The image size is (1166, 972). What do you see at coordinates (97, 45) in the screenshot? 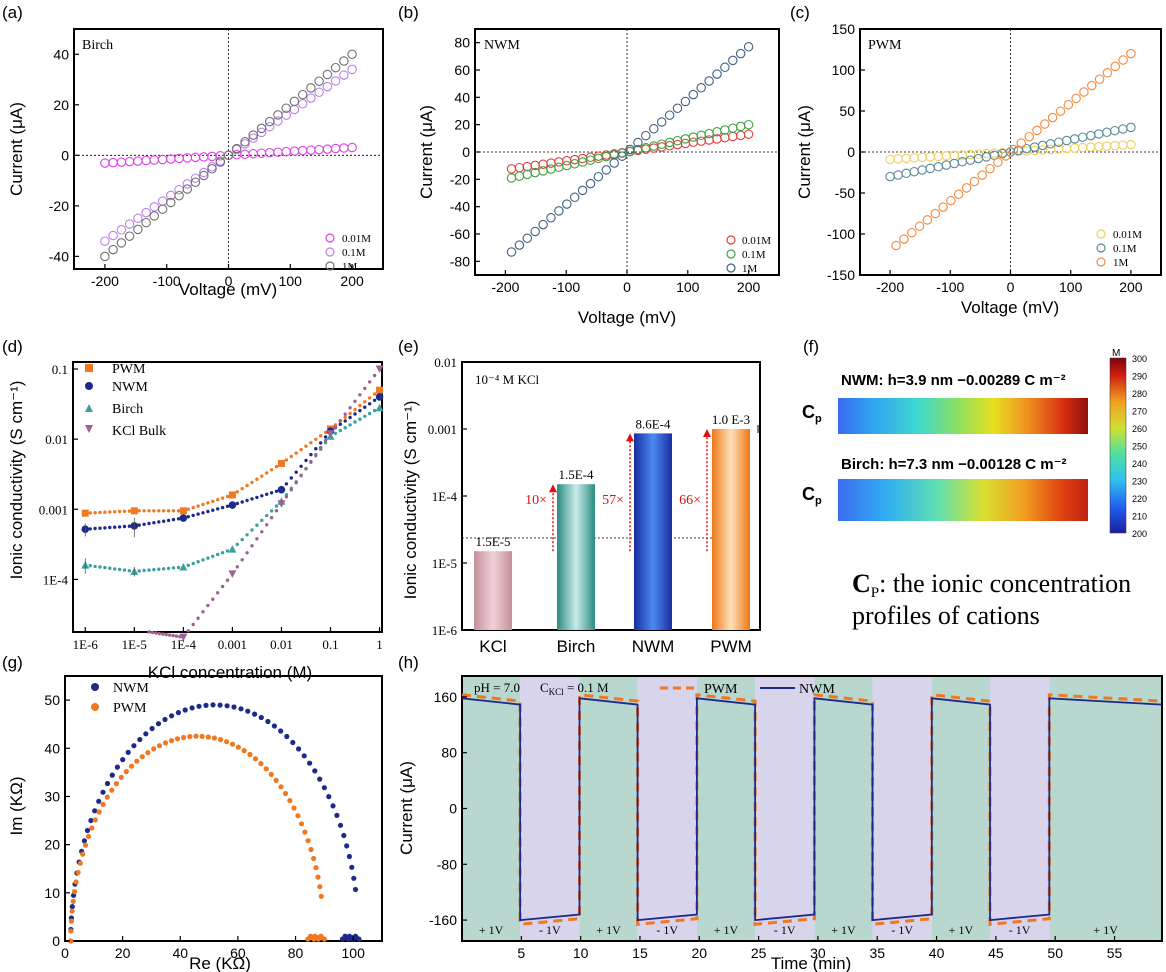
I see `panel-a-annotation: Birch` at bounding box center [97, 45].